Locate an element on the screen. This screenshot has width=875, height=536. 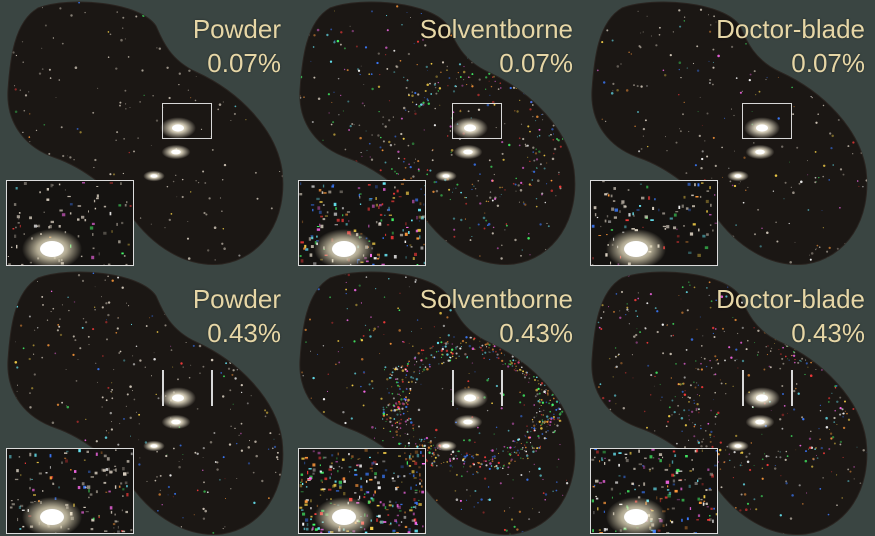
inset-glitter is located at coordinates (362, 491).